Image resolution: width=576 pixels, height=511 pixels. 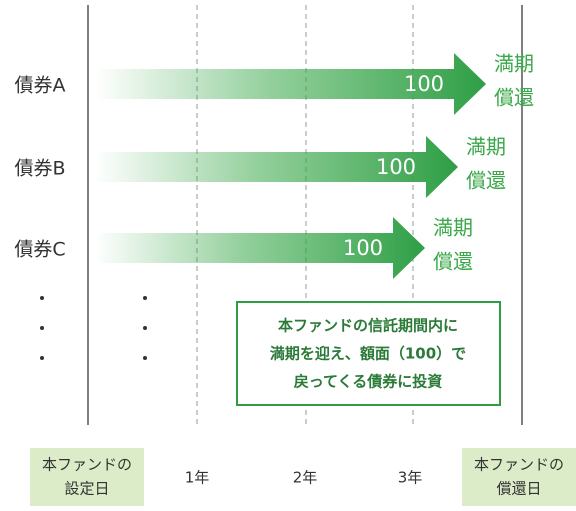 I want to click on bond-label: 債券C, so click(x=39, y=250).